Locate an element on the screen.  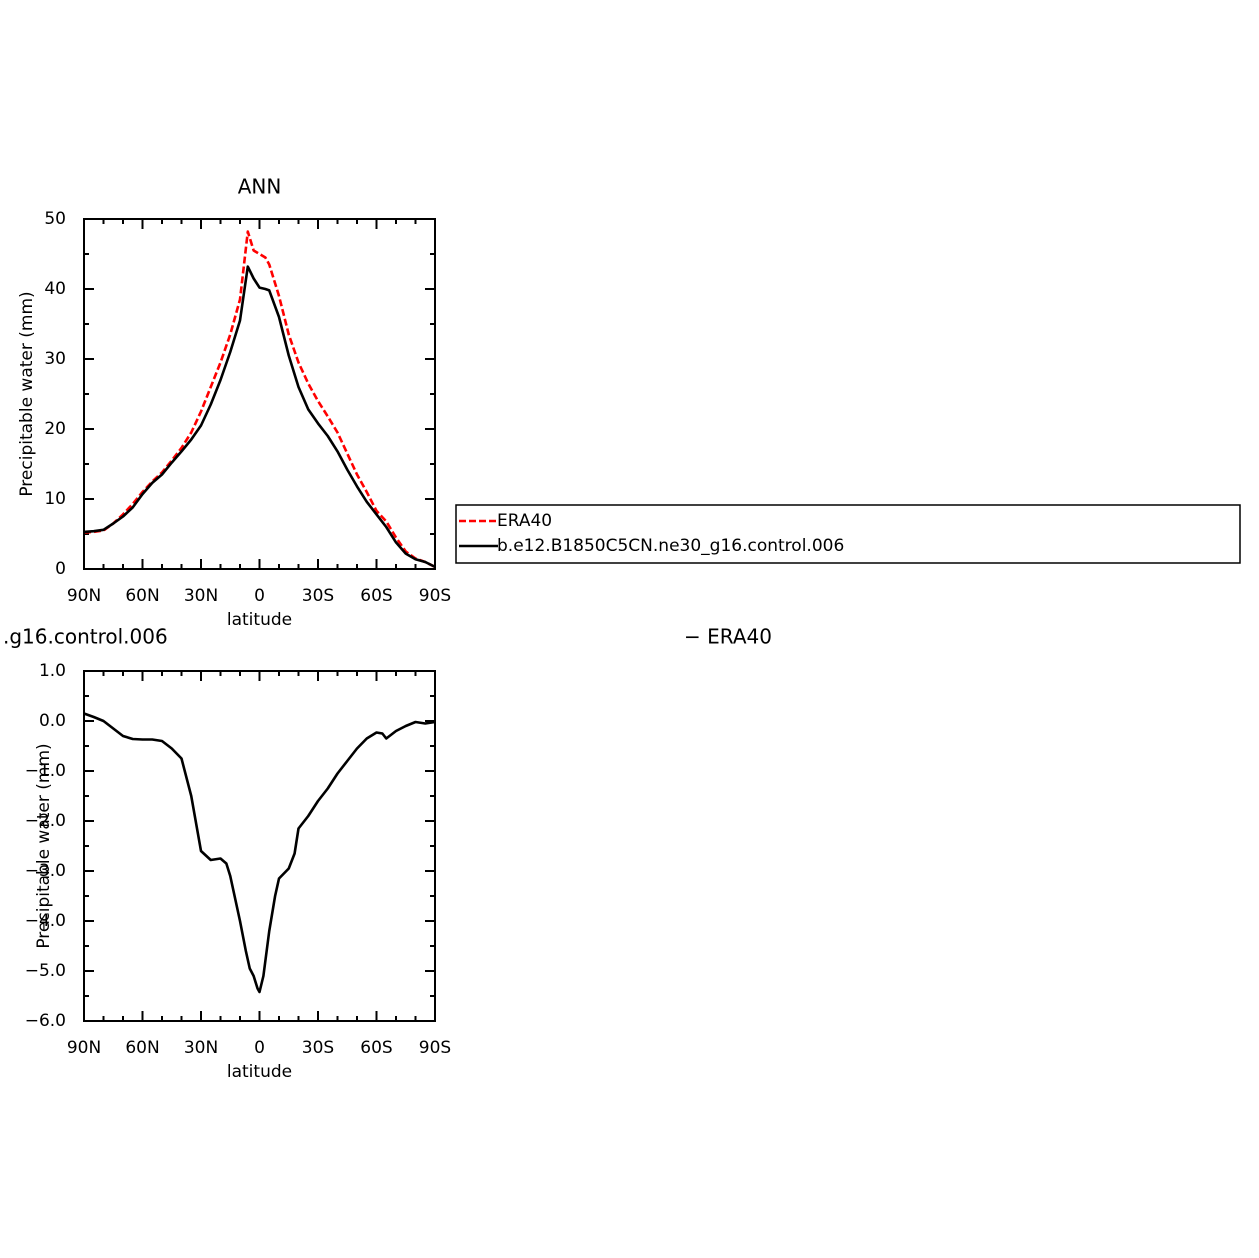
y-tick-label: 20 is located at coordinates (55, 429).